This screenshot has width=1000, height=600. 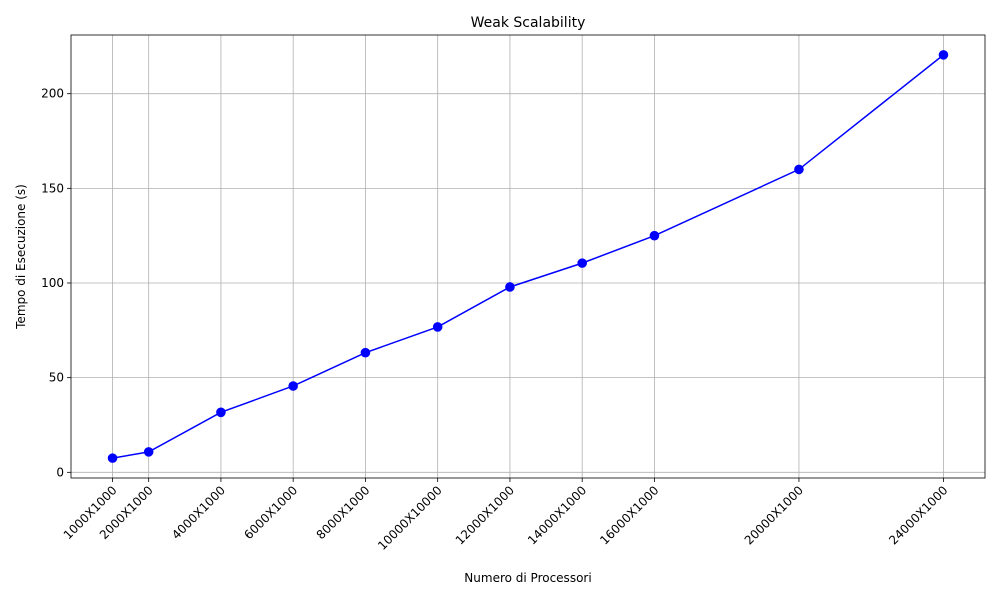 What do you see at coordinates (52, 283) in the screenshot?
I see `y-tick-label: 100` at bounding box center [52, 283].